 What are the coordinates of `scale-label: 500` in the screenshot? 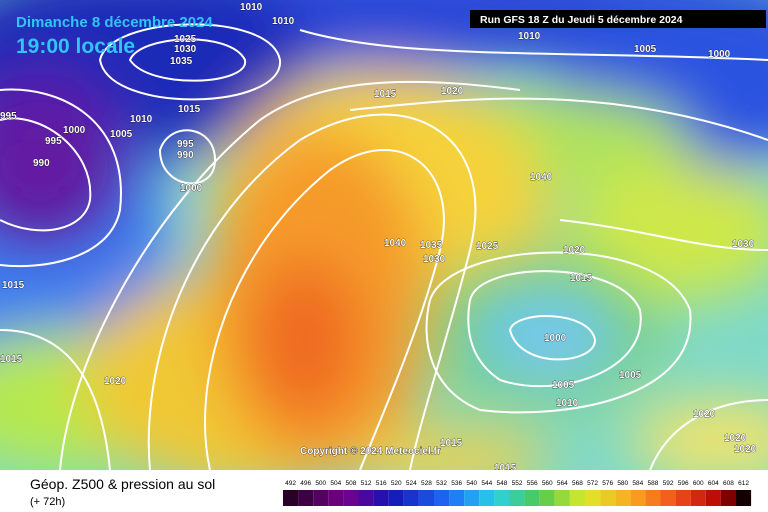 It's located at (320, 483).